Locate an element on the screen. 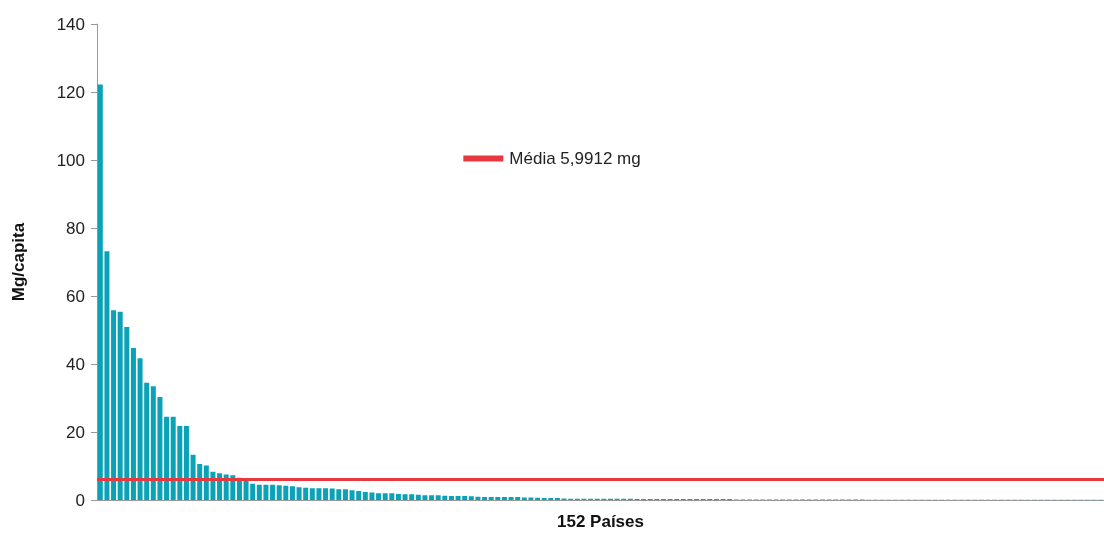 The width and height of the screenshot is (1104, 535). y-tick-label: 120 is located at coordinates (70, 92).